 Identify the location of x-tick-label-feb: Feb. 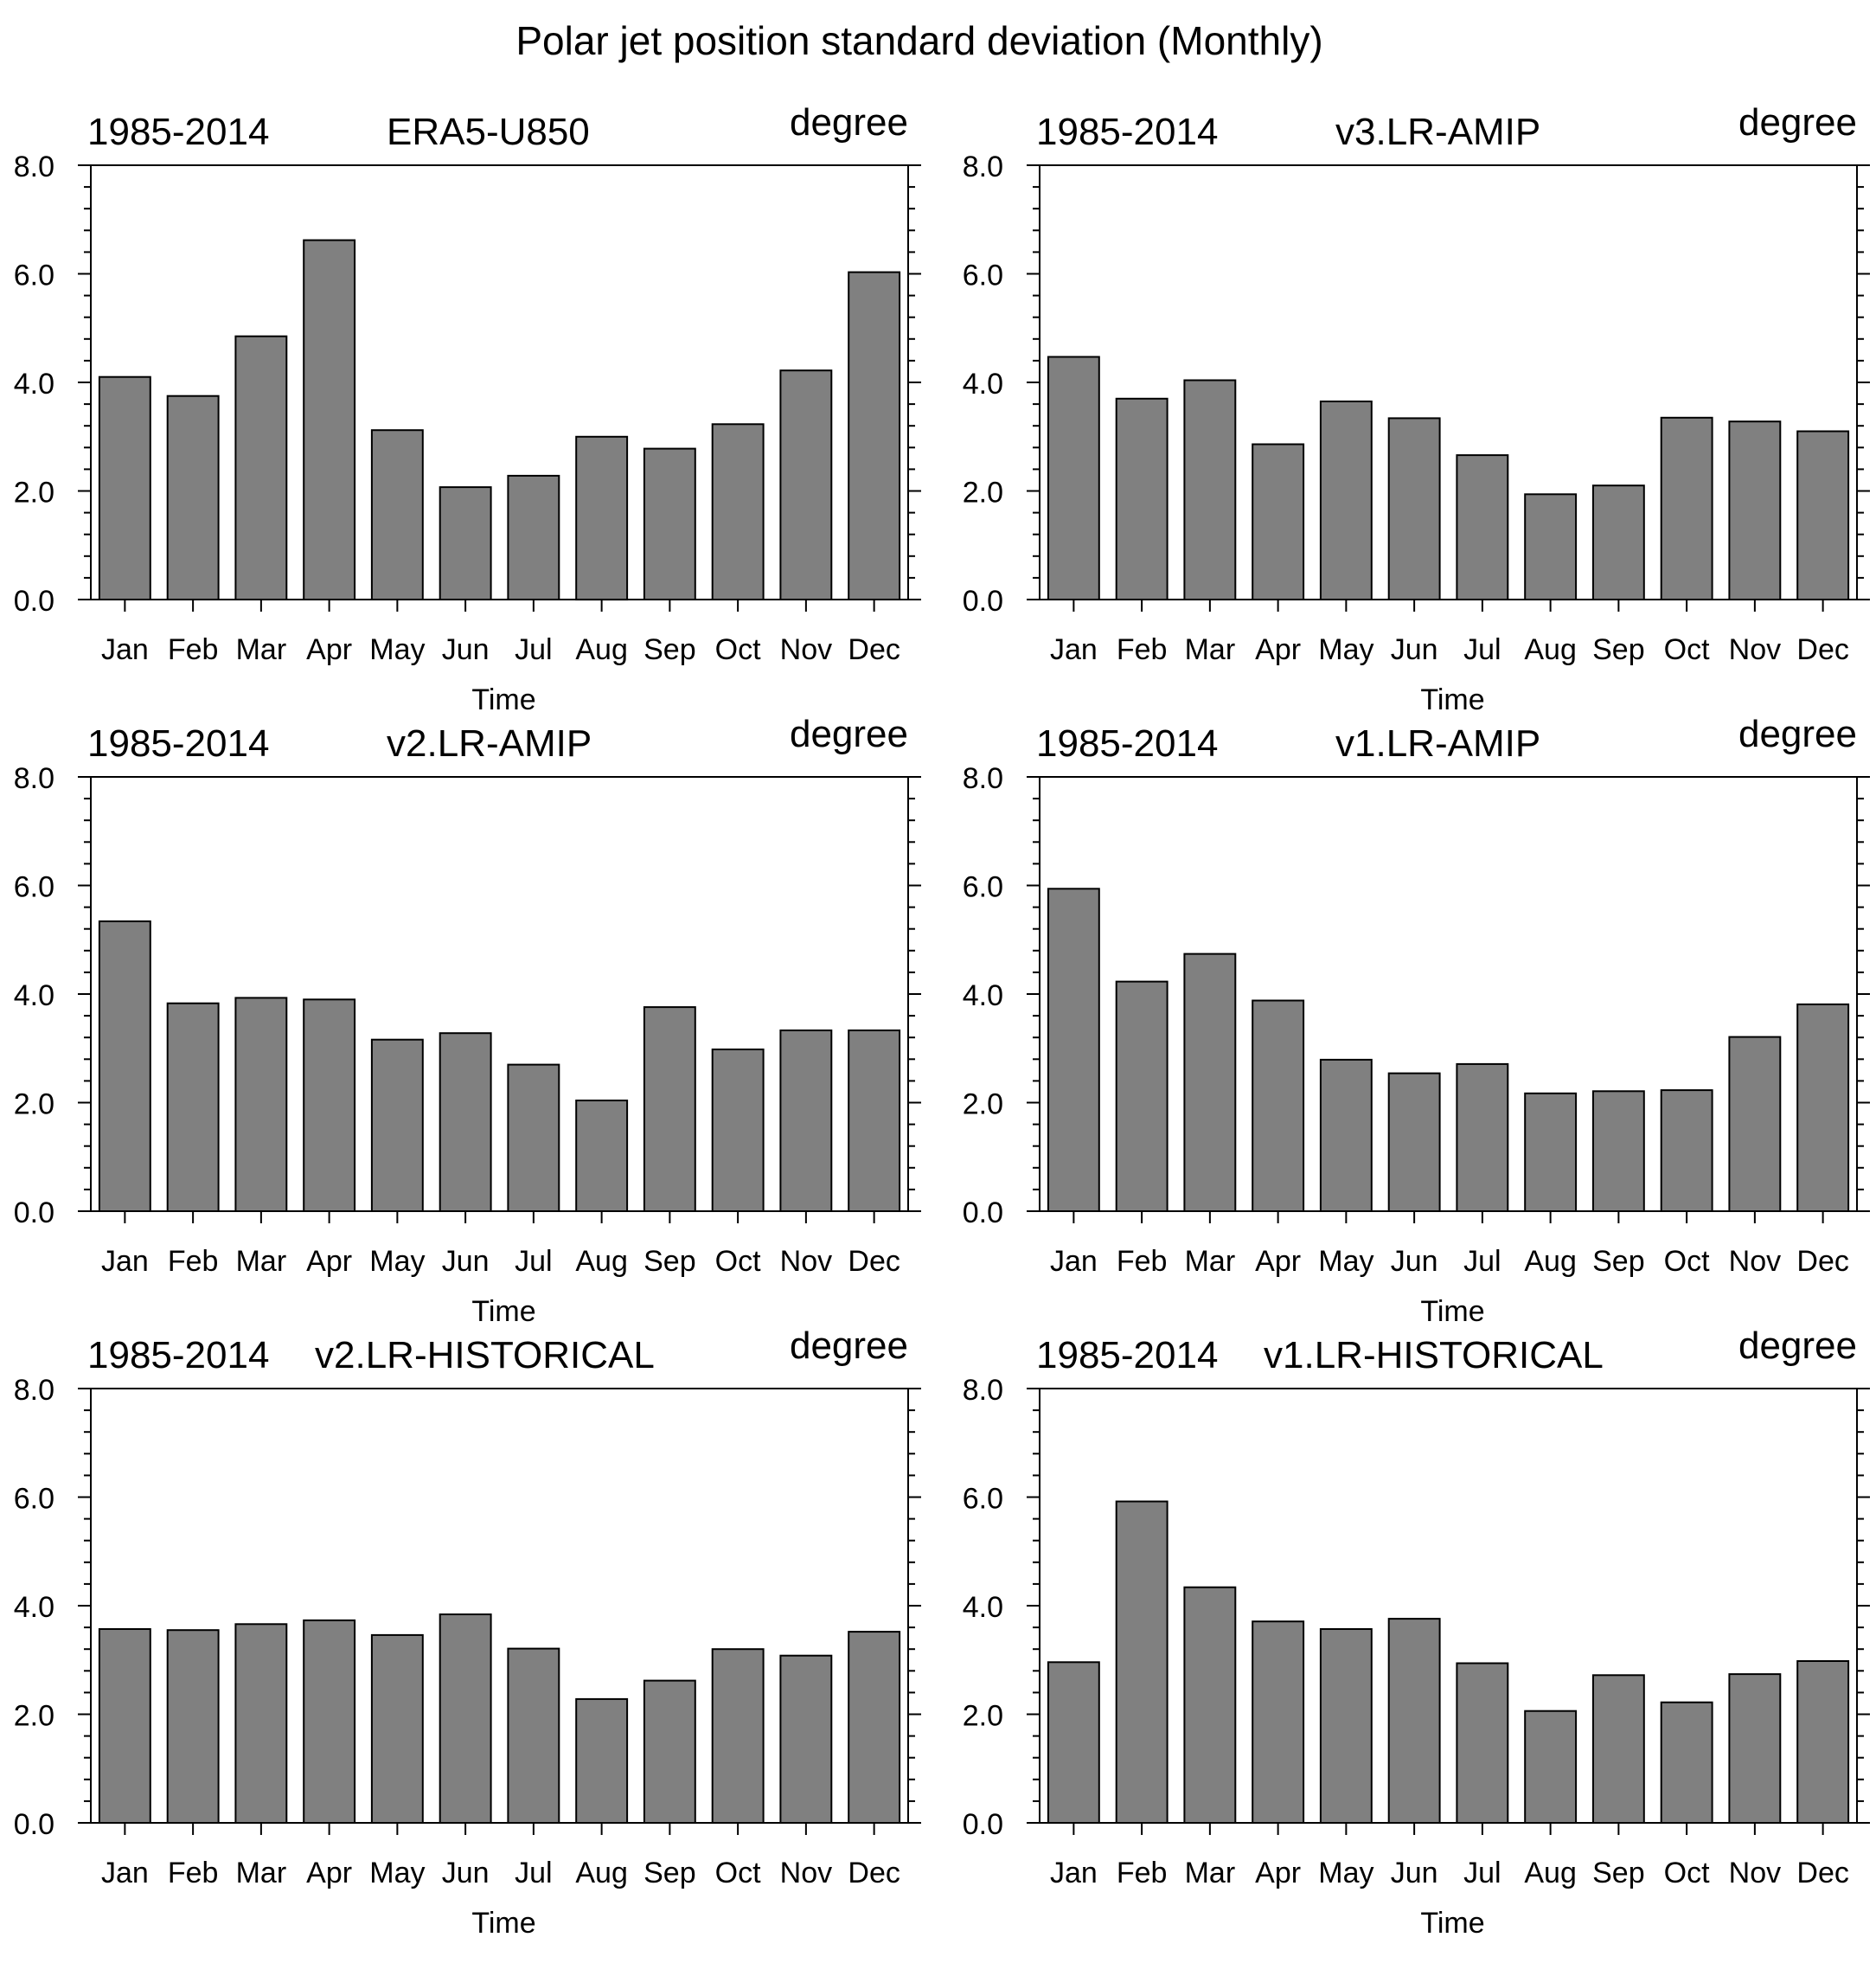
(194, 1261).